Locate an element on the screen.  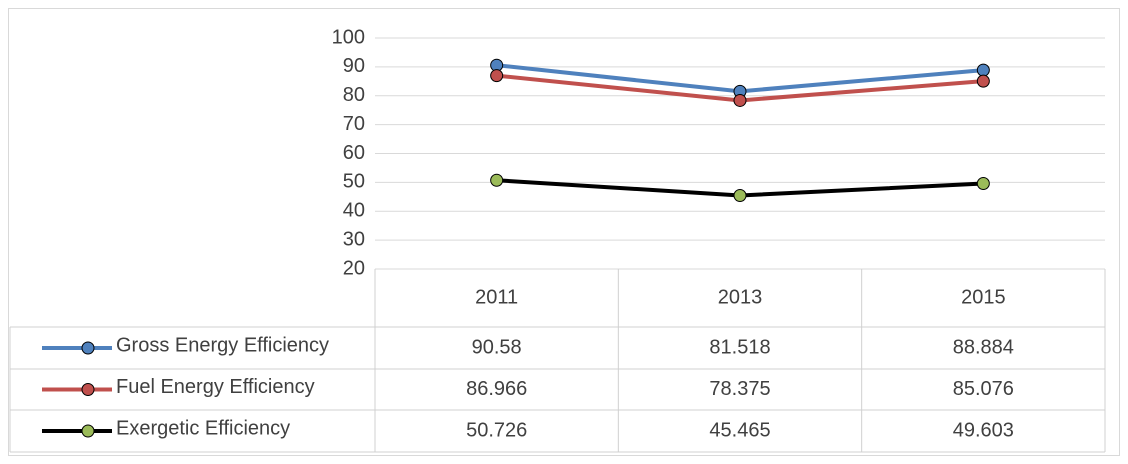
y-tick-label: 20 is located at coordinates (354, 268).